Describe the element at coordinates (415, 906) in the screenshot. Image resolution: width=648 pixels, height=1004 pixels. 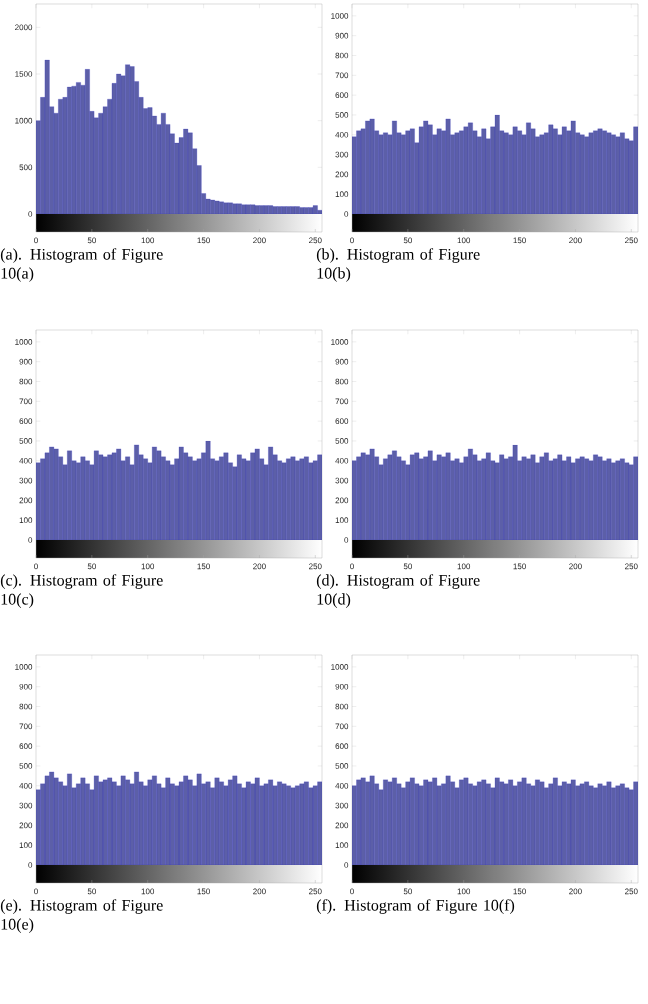
I see `text: (f). Histogram of Figure 10(f)` at that location.